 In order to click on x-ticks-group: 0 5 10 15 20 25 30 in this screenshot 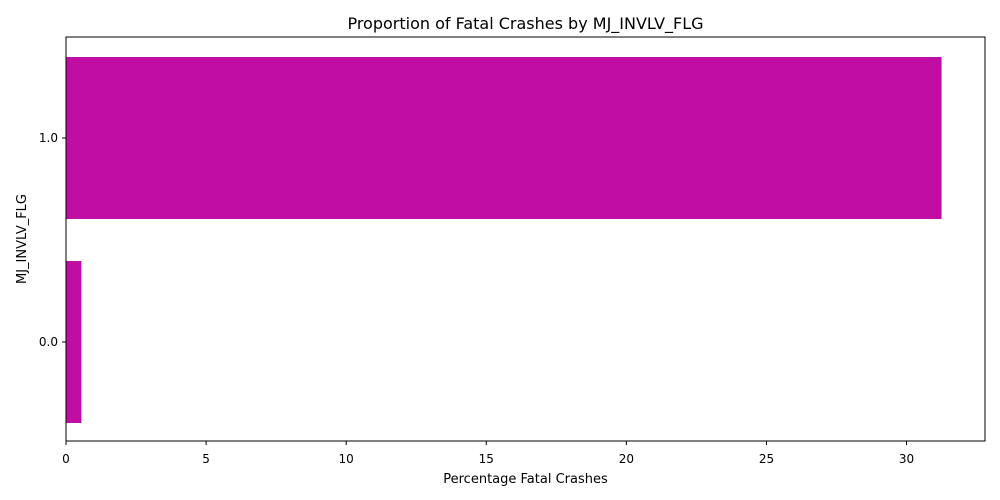, I will do `click(488, 453)`.